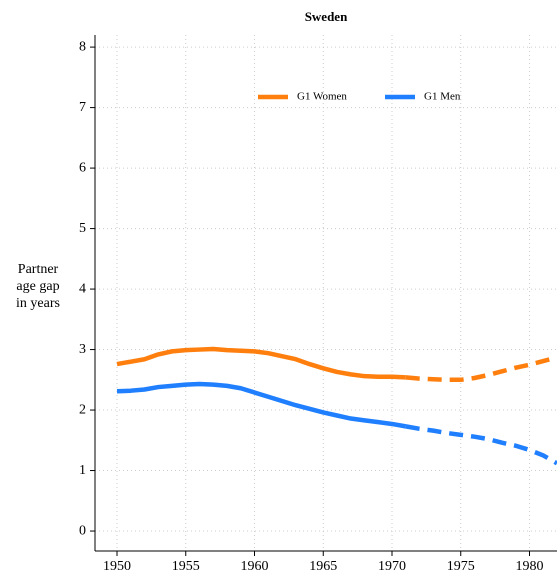 Image resolution: width=557 pixels, height=581 pixels. Describe the element at coordinates (530, 566) in the screenshot. I see `x-tick-label: 1980` at that location.